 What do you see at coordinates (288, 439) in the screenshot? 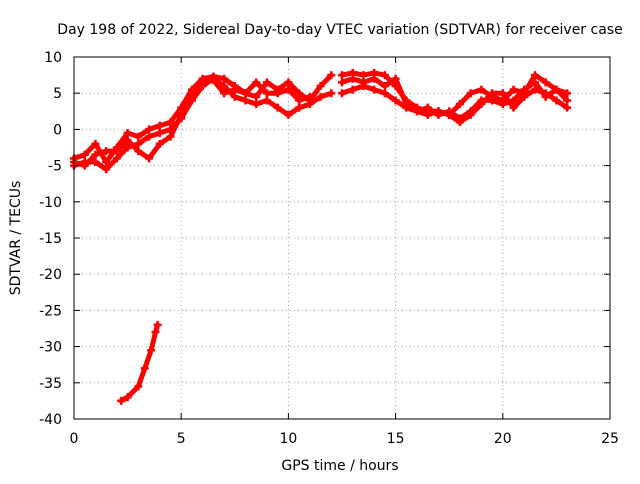
I see `x-tick-label: 10` at bounding box center [288, 439].